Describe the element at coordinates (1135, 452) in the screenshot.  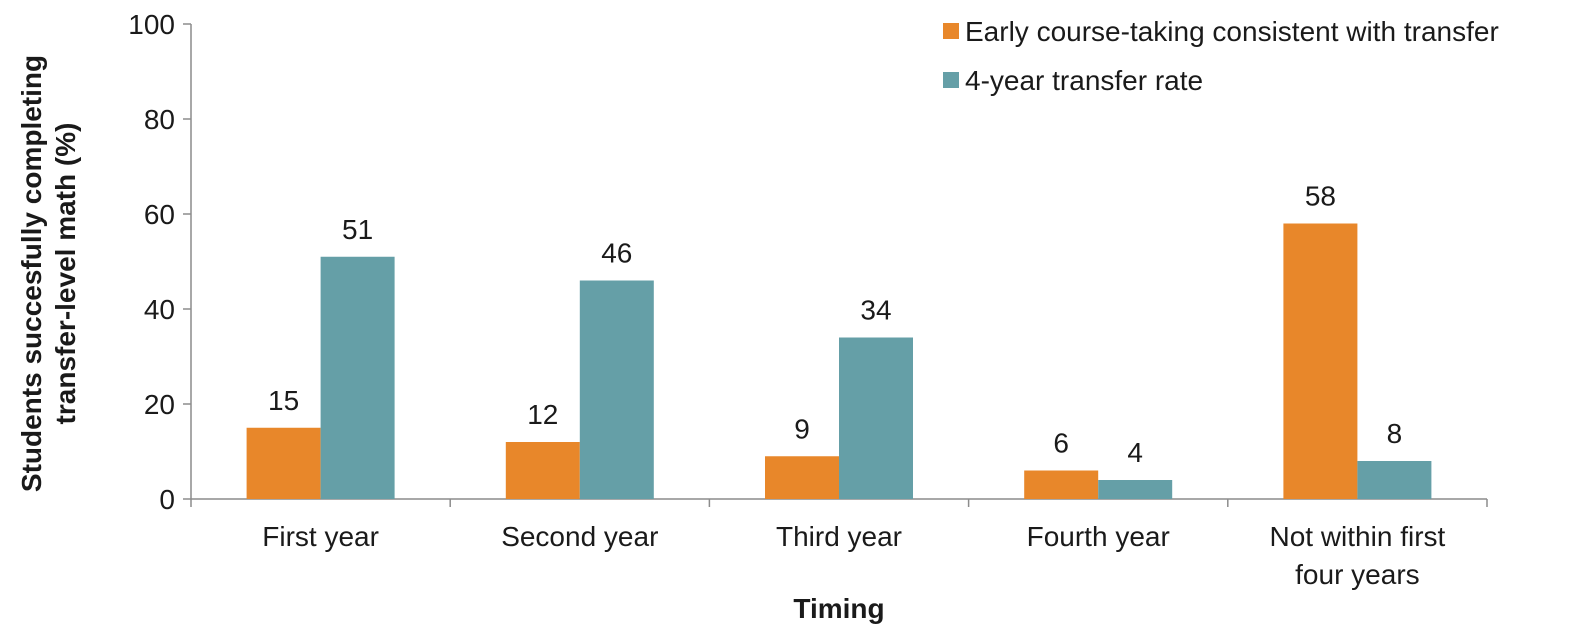
I see `data-label: 4` at that location.